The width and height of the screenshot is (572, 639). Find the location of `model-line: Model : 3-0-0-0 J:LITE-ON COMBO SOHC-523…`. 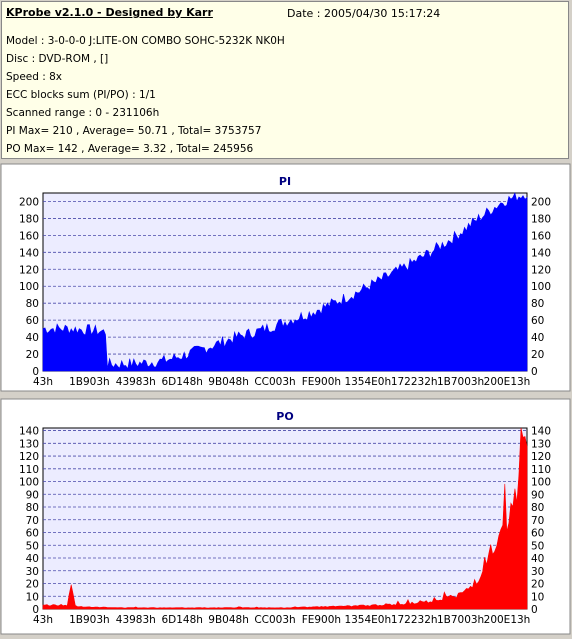

model-line: Model : 3-0-0-0 J:LITE-ON COMBO SOHC-523… is located at coordinates (145, 41).